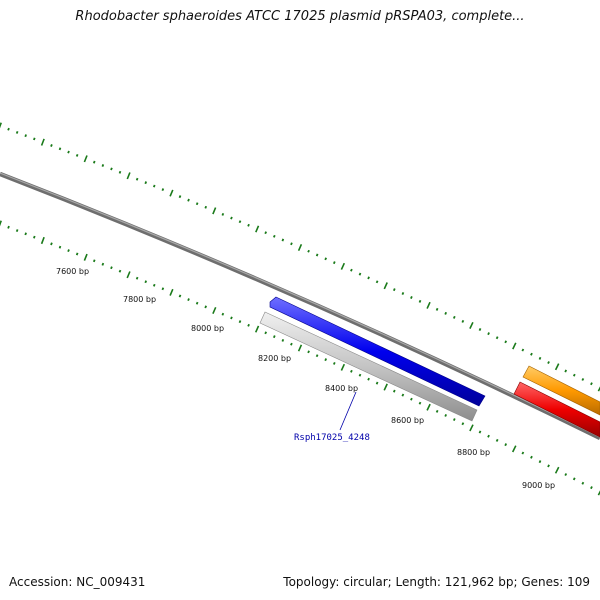  I want to click on scale-label-7800: 7800 bp, so click(139, 299).